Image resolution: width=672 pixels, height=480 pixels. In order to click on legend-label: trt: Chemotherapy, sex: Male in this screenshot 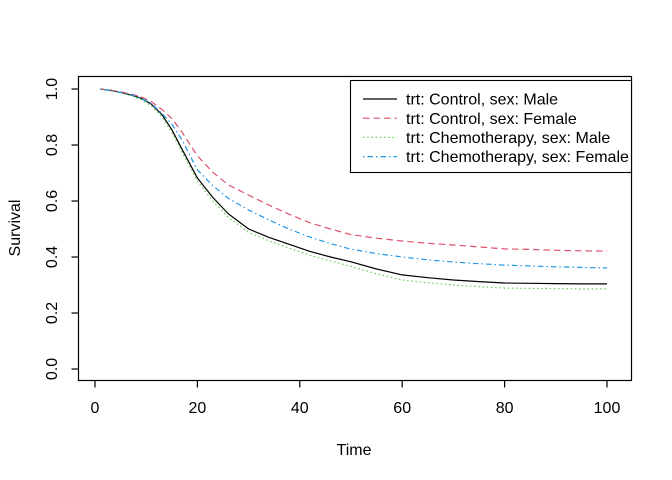, I will do `click(508, 138)`.